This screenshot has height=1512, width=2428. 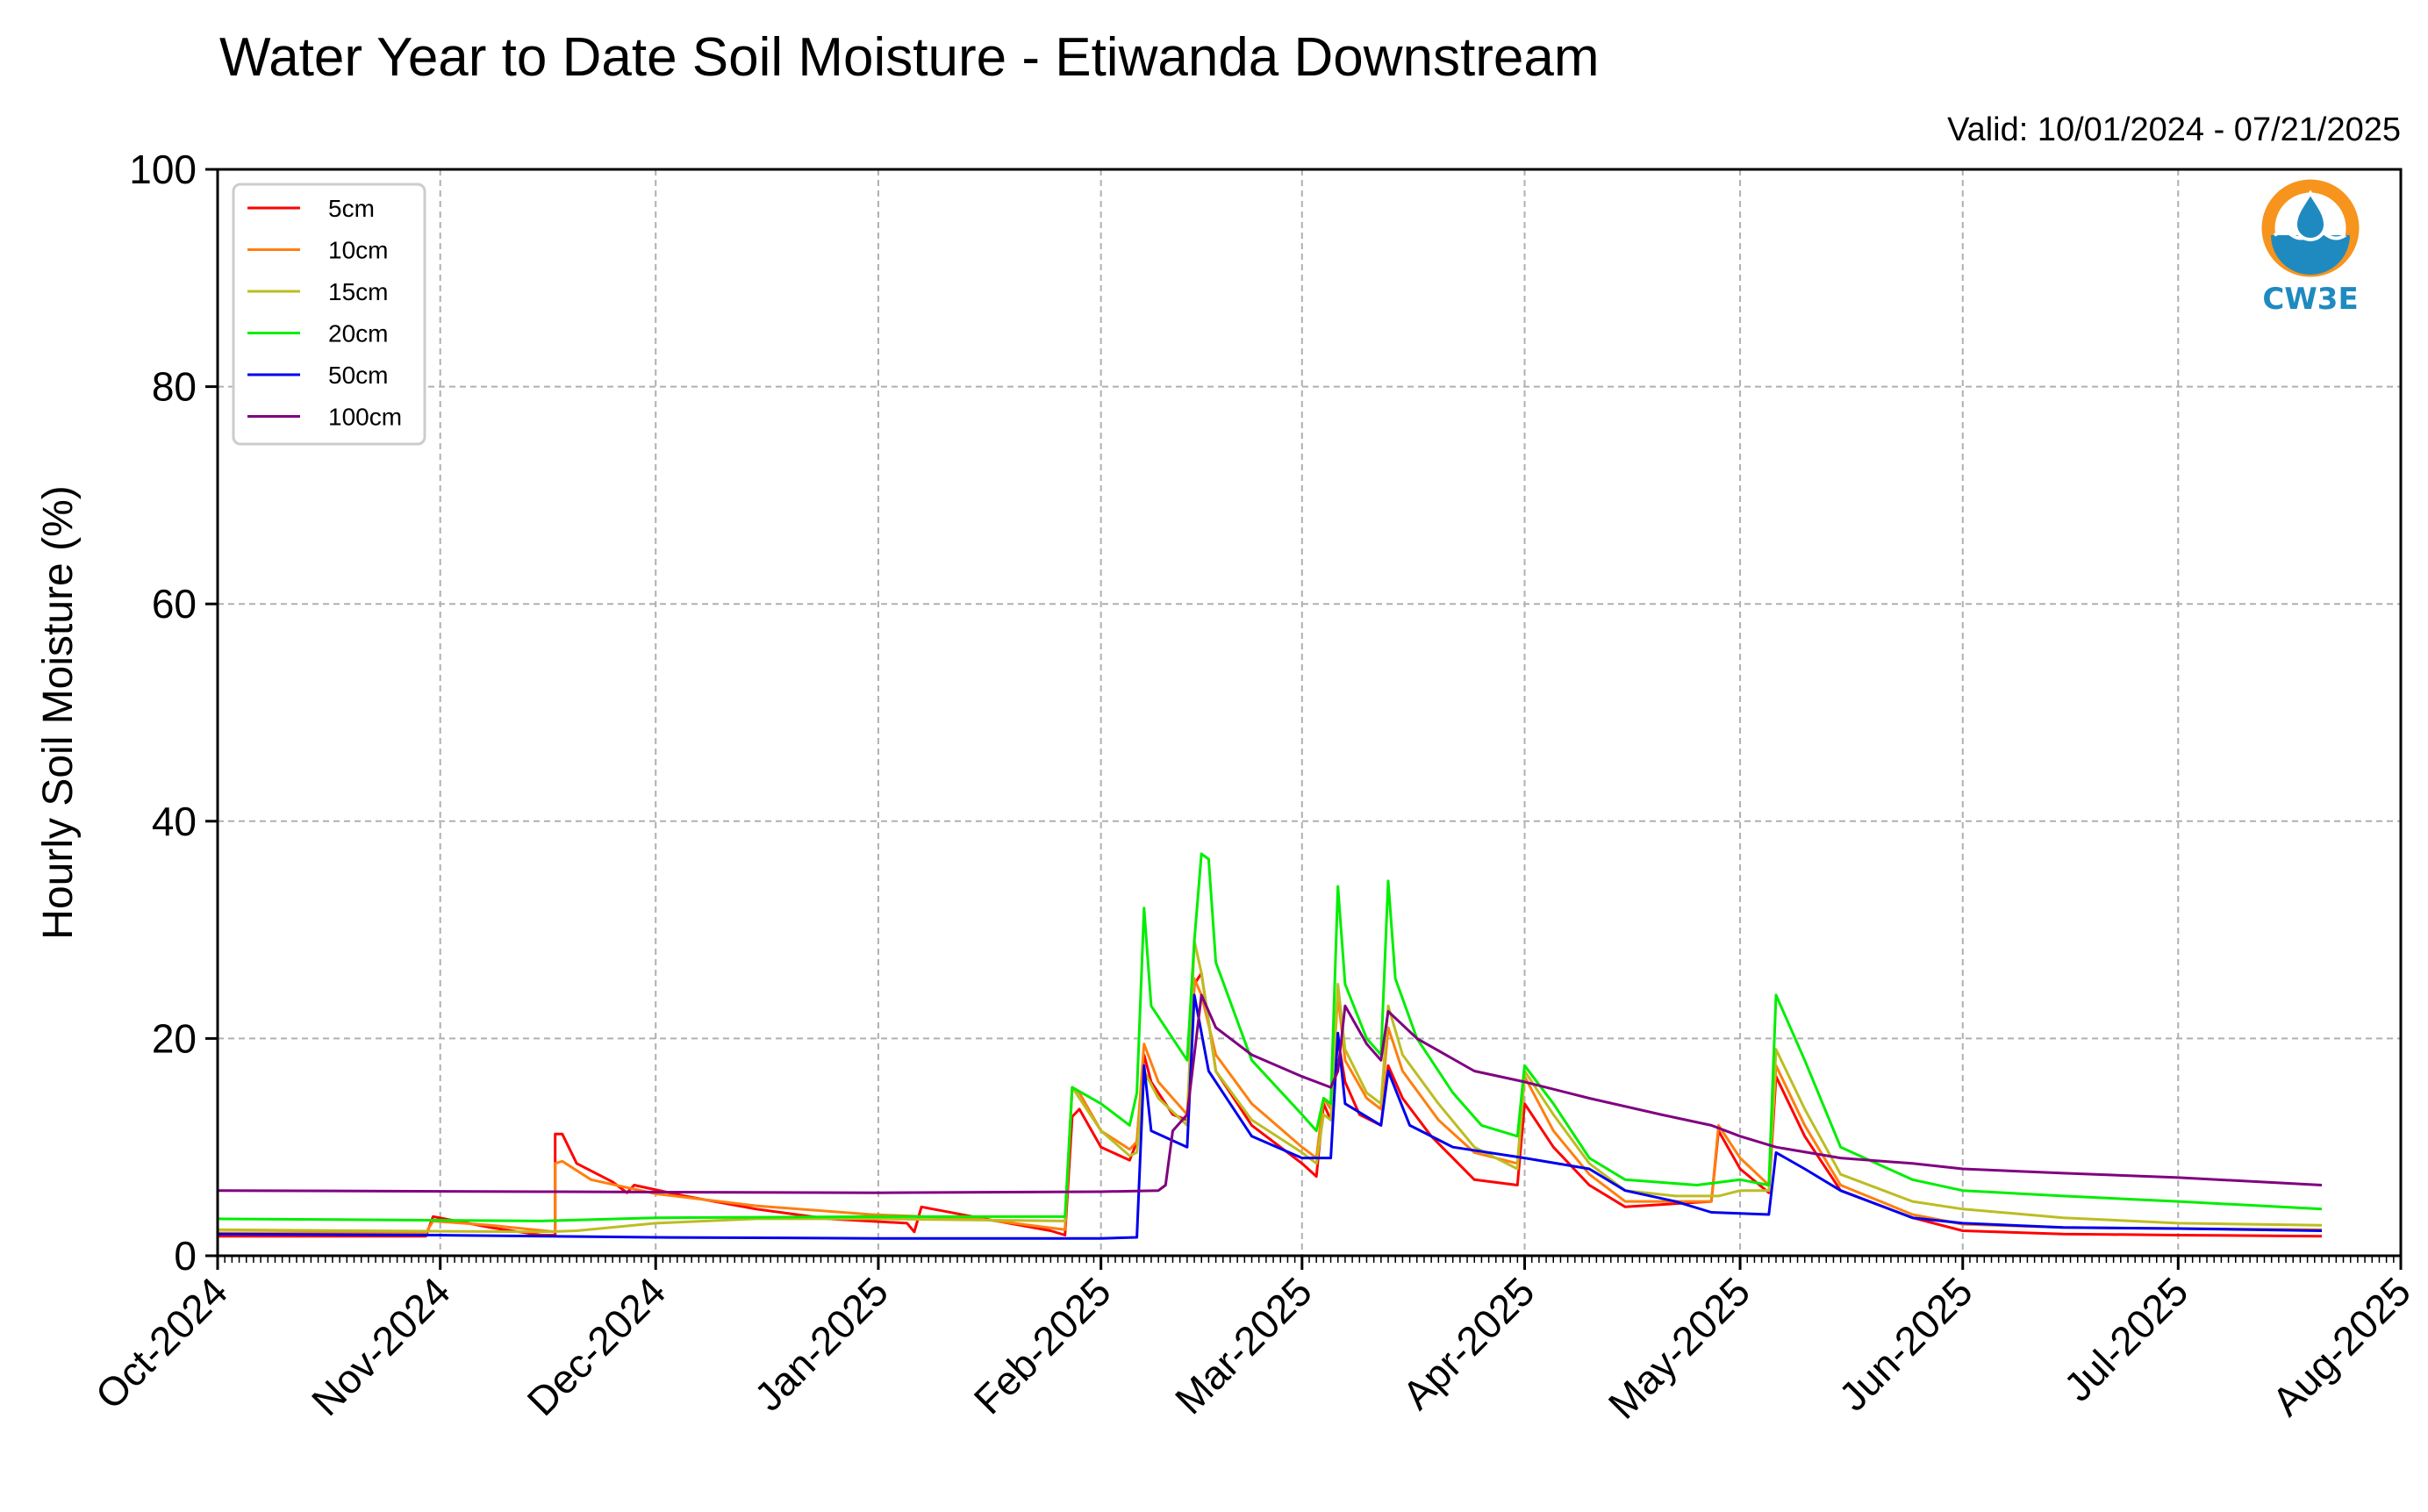 I want to click on y-tick-label: 20, so click(x=175, y=1038).